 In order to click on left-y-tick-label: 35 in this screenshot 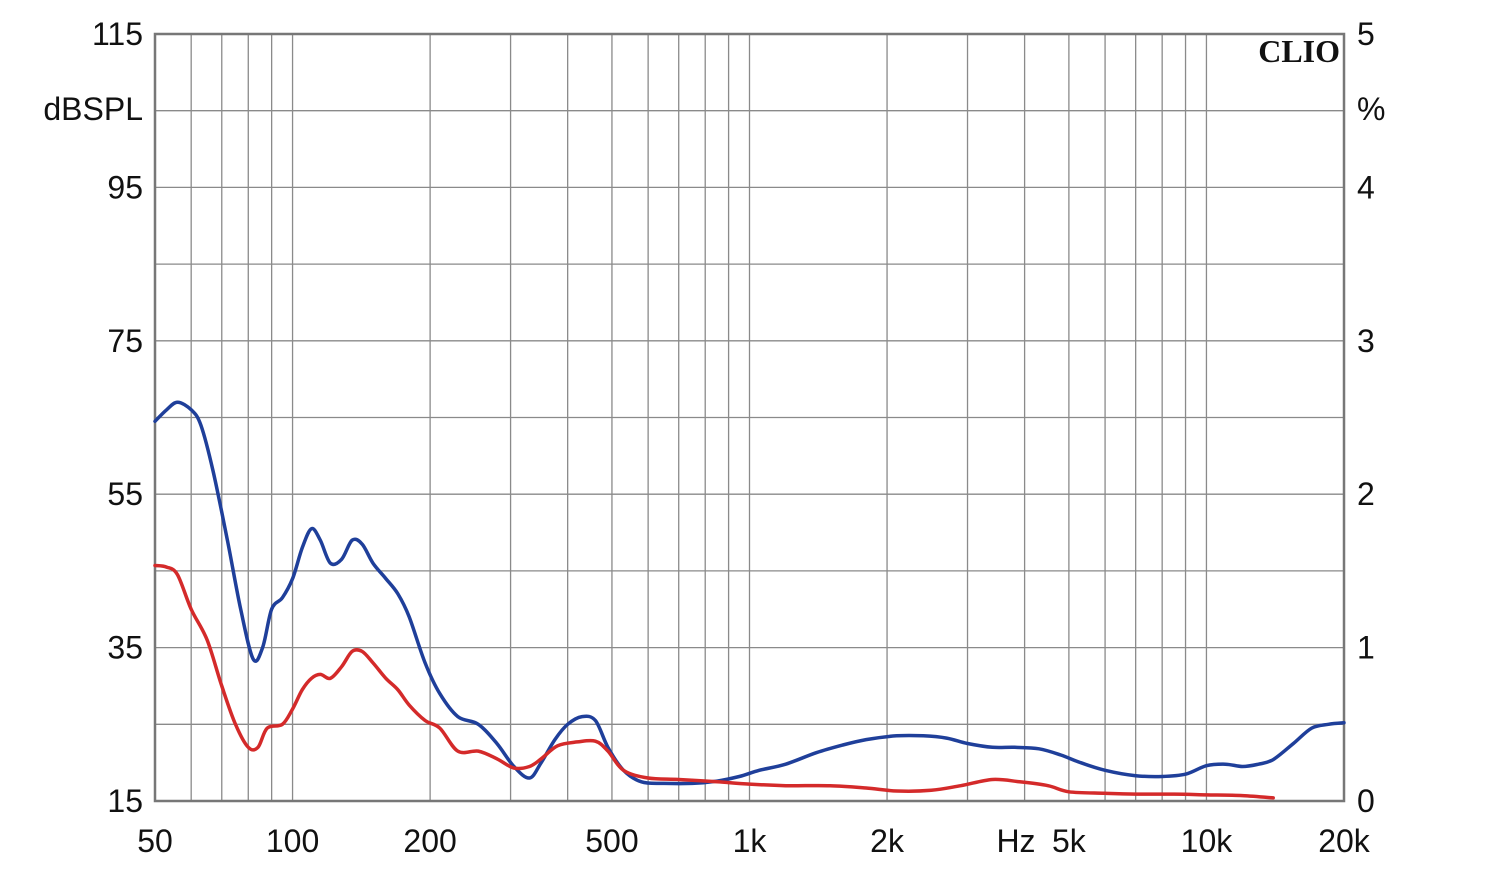, I will do `click(125, 648)`.